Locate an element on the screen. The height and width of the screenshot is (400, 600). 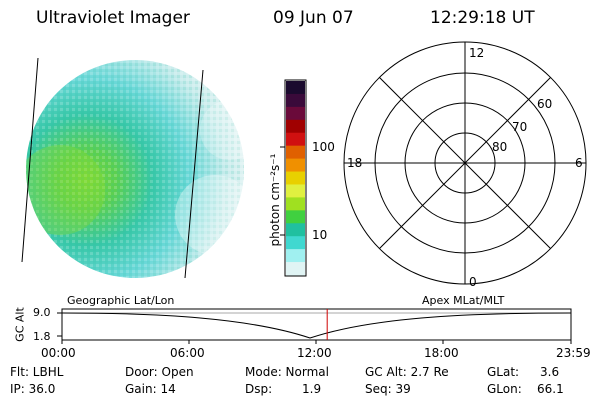
terminator-line-left is located at coordinates (30, 160).